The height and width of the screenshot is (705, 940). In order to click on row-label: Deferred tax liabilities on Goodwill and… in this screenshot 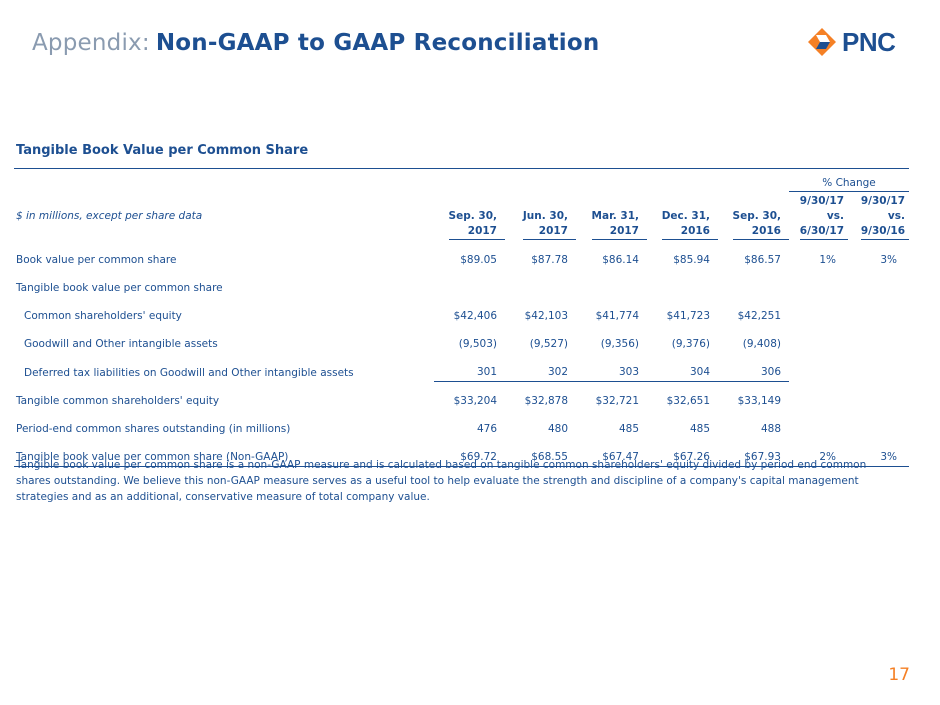, I will do `click(189, 372)`.